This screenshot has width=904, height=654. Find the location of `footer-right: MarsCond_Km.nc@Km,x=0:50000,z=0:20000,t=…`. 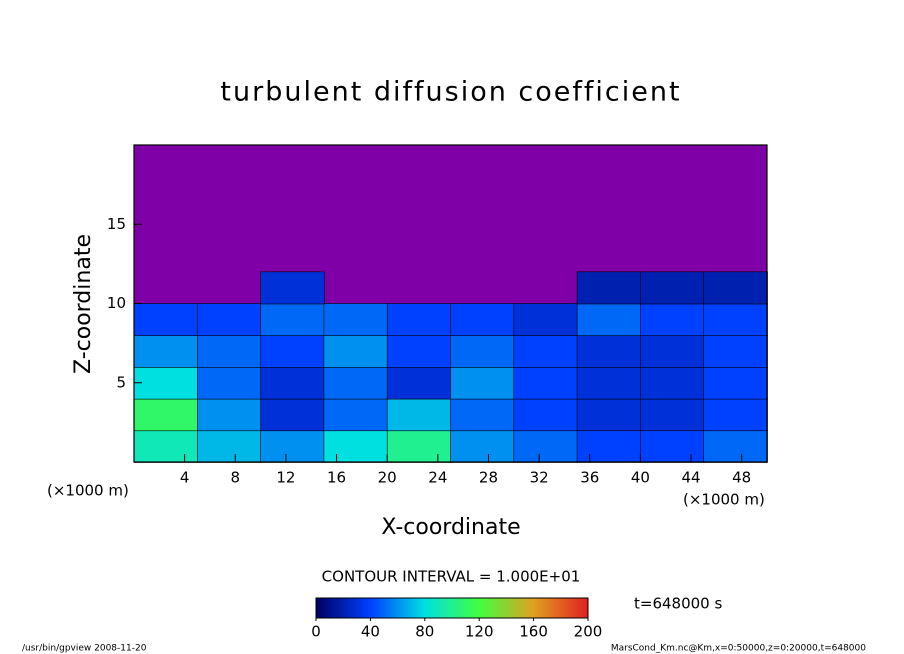

footer-right: MarsCond_Km.nc@Km,x=0:50000,z=0:20000,t=… is located at coordinates (738, 649).